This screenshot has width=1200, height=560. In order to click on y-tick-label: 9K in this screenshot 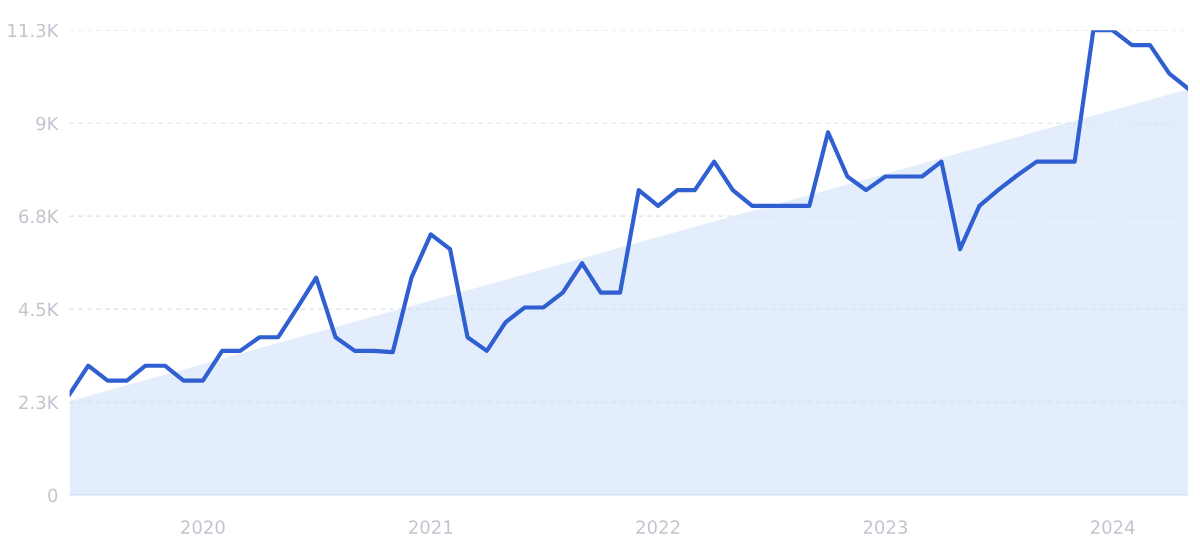, I will do `click(47, 123)`.